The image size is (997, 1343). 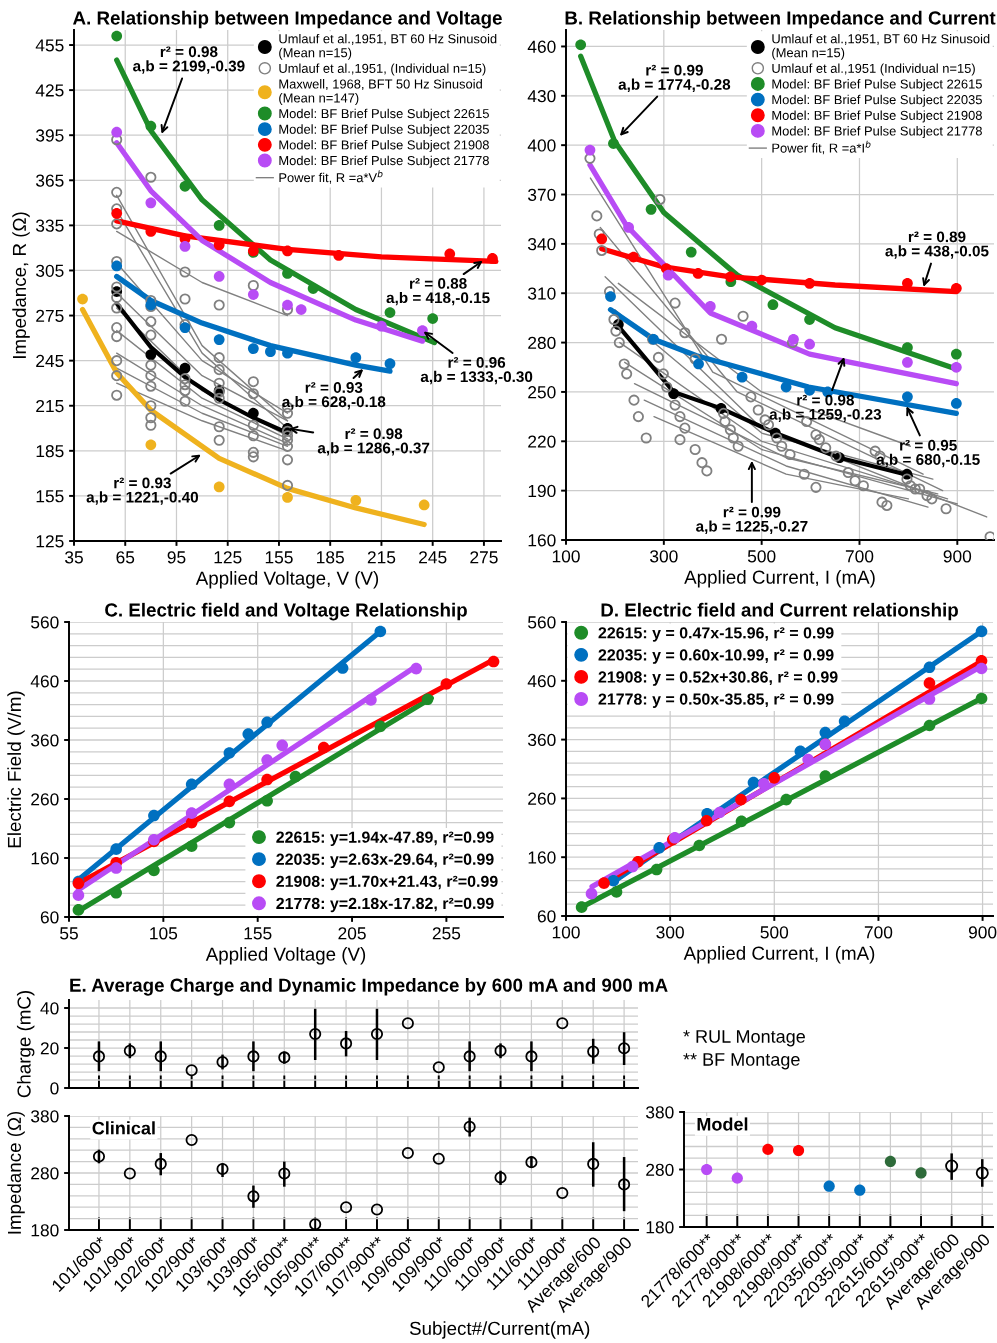 I want to click on chart-title: D. Electric field and Current relationship, so click(x=779, y=611).